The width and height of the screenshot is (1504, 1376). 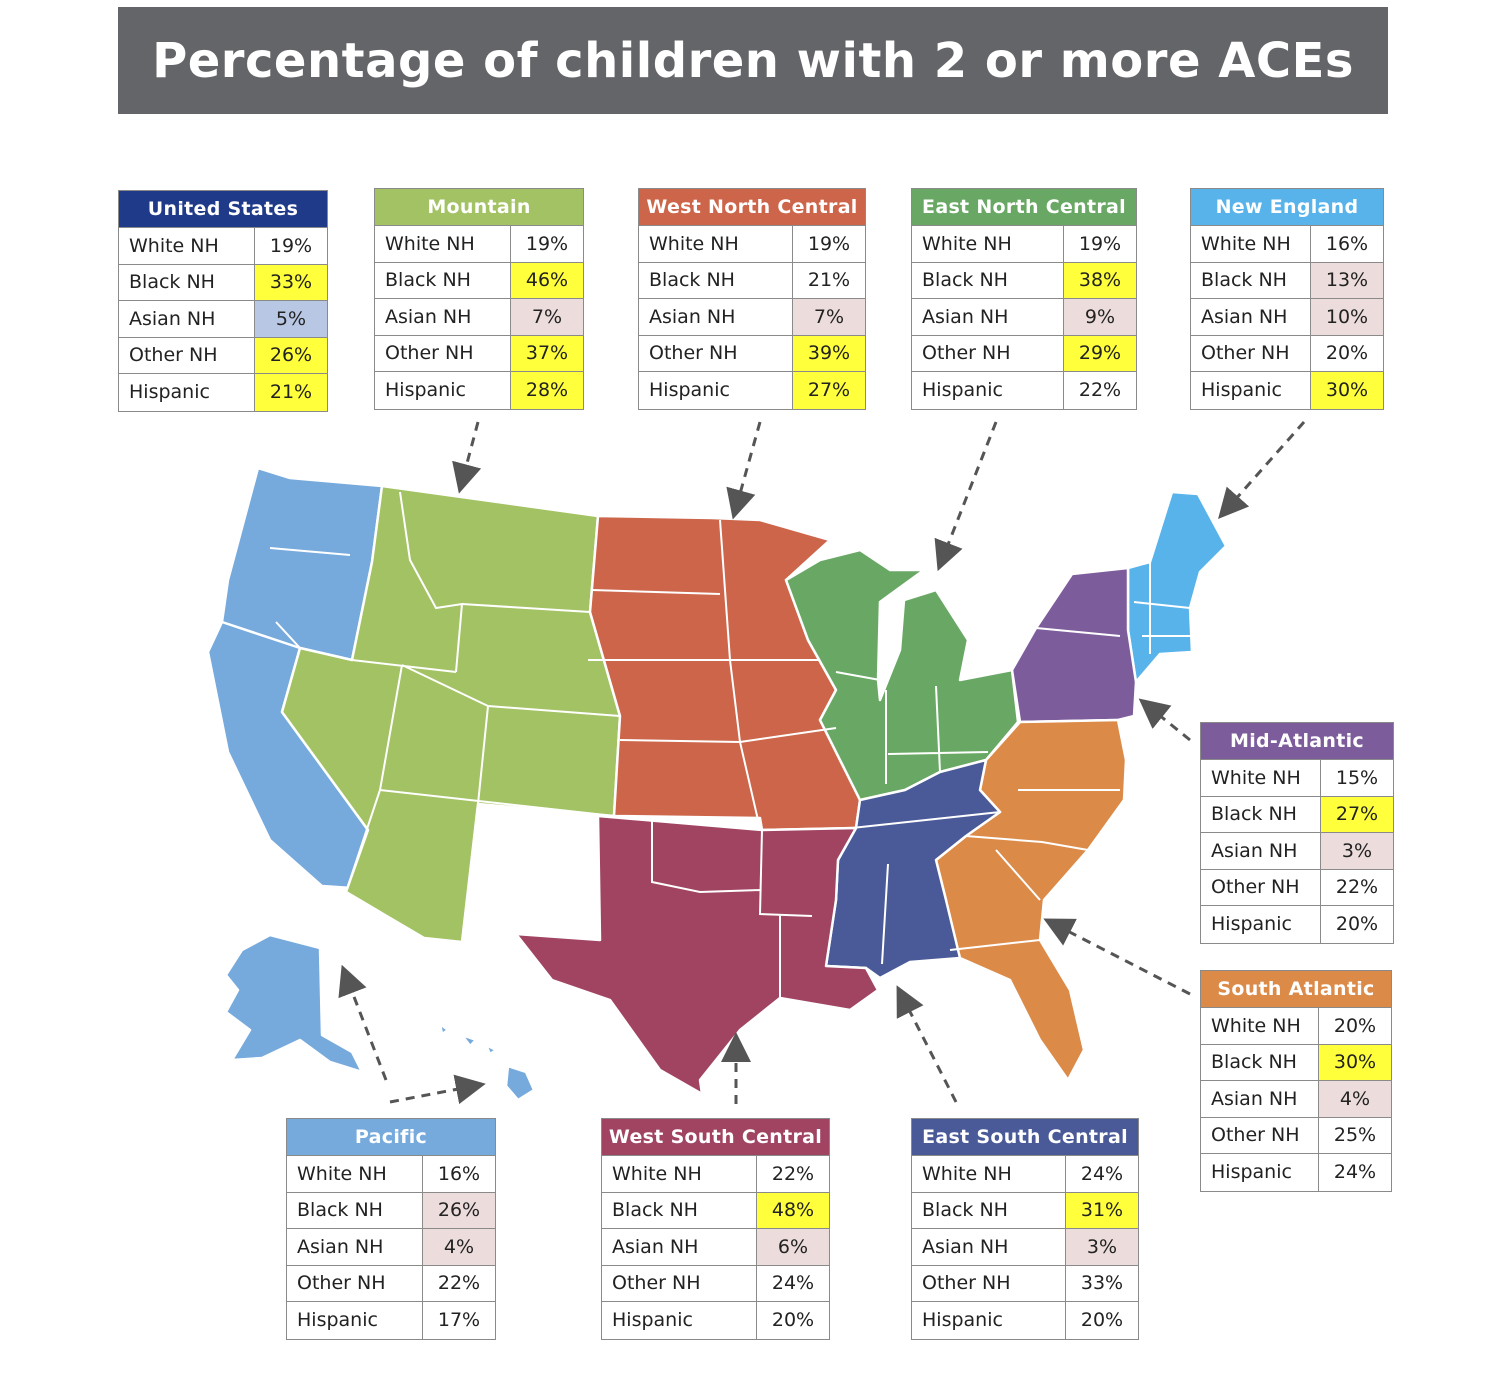 What do you see at coordinates (1357, 777) in the screenshot?
I see `row-value: 15%` at bounding box center [1357, 777].